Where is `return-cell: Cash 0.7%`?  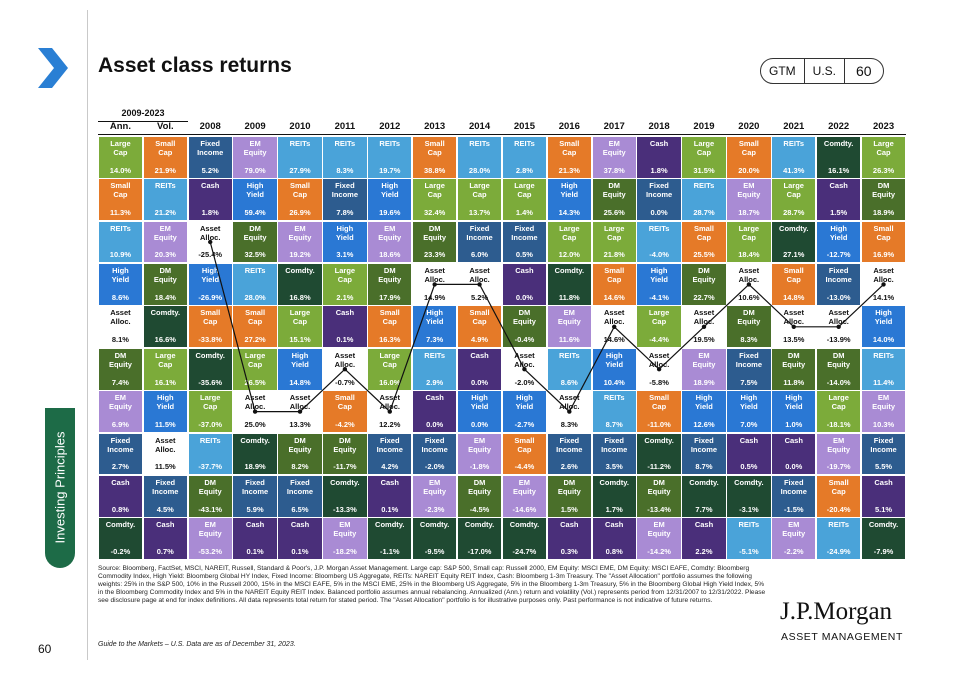
return-cell: Cash 0.7% is located at coordinates (165, 539).